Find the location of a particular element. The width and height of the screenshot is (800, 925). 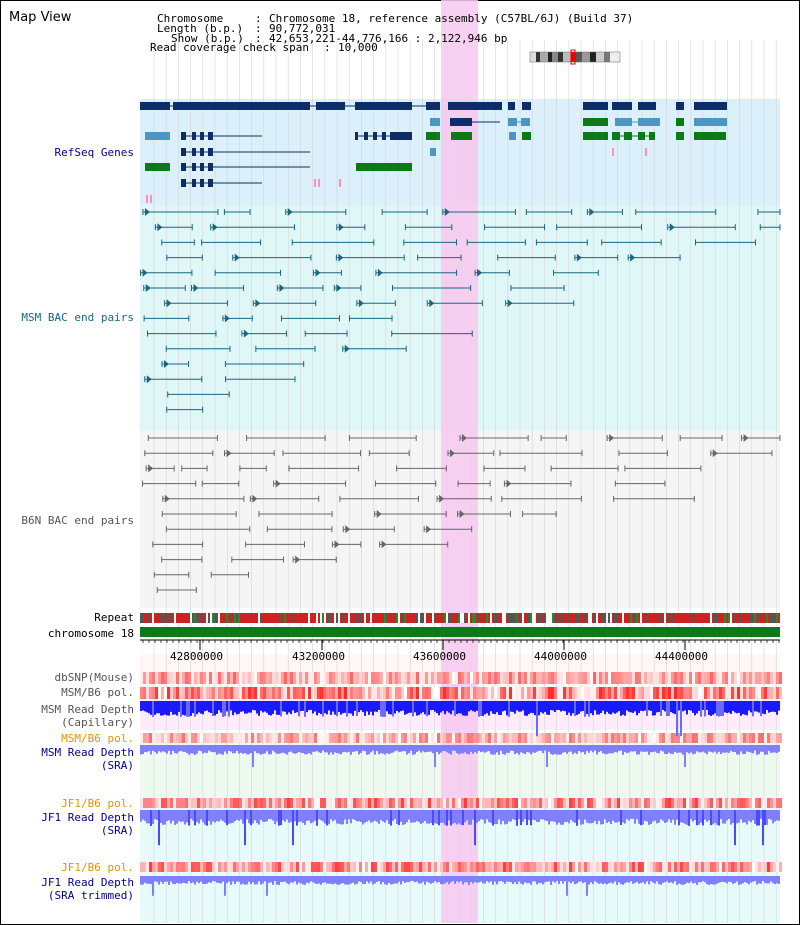

track-label-refseq: RefSeq Genes is located at coordinates (94, 152).